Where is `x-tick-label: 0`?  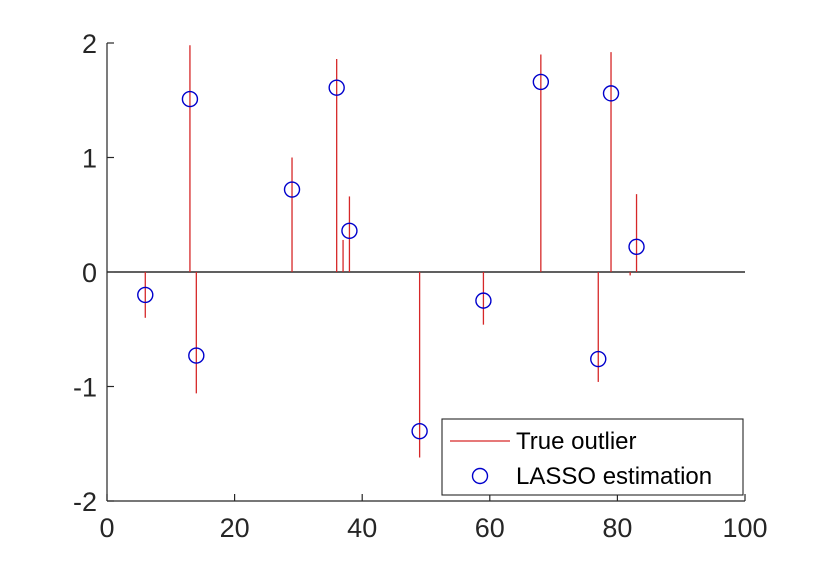 x-tick-label: 0 is located at coordinates (106, 528).